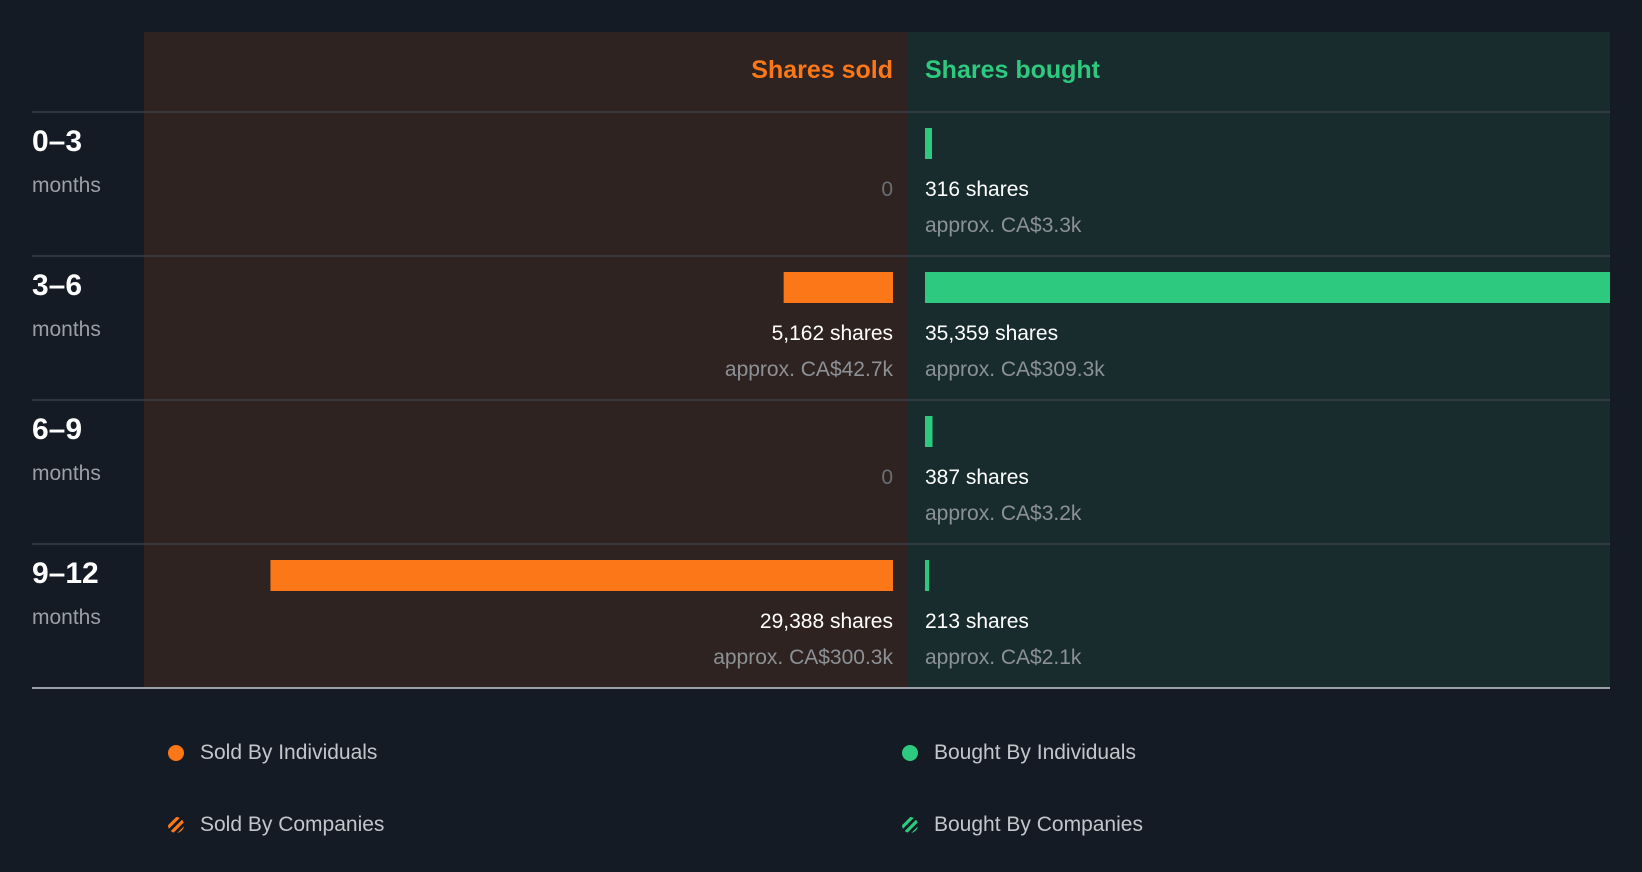  Describe the element at coordinates (910, 825) in the screenshot. I see `green-hatched-dot-icon` at that location.